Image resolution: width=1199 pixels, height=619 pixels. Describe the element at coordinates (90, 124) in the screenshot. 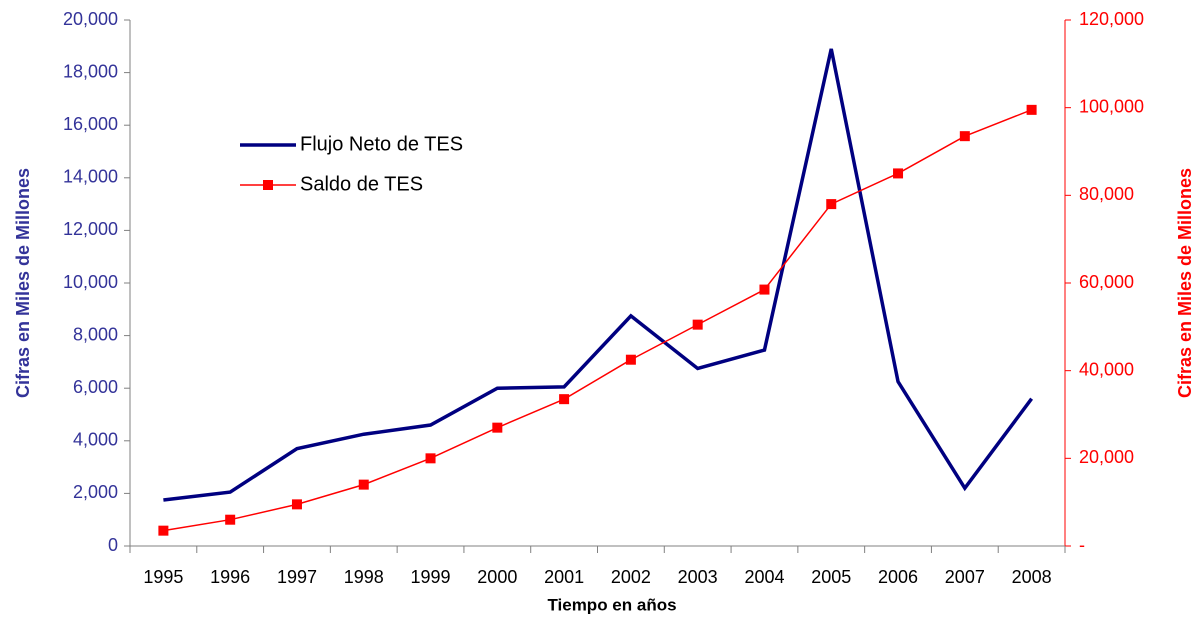

I see `y-tick-label: 16,000` at that location.